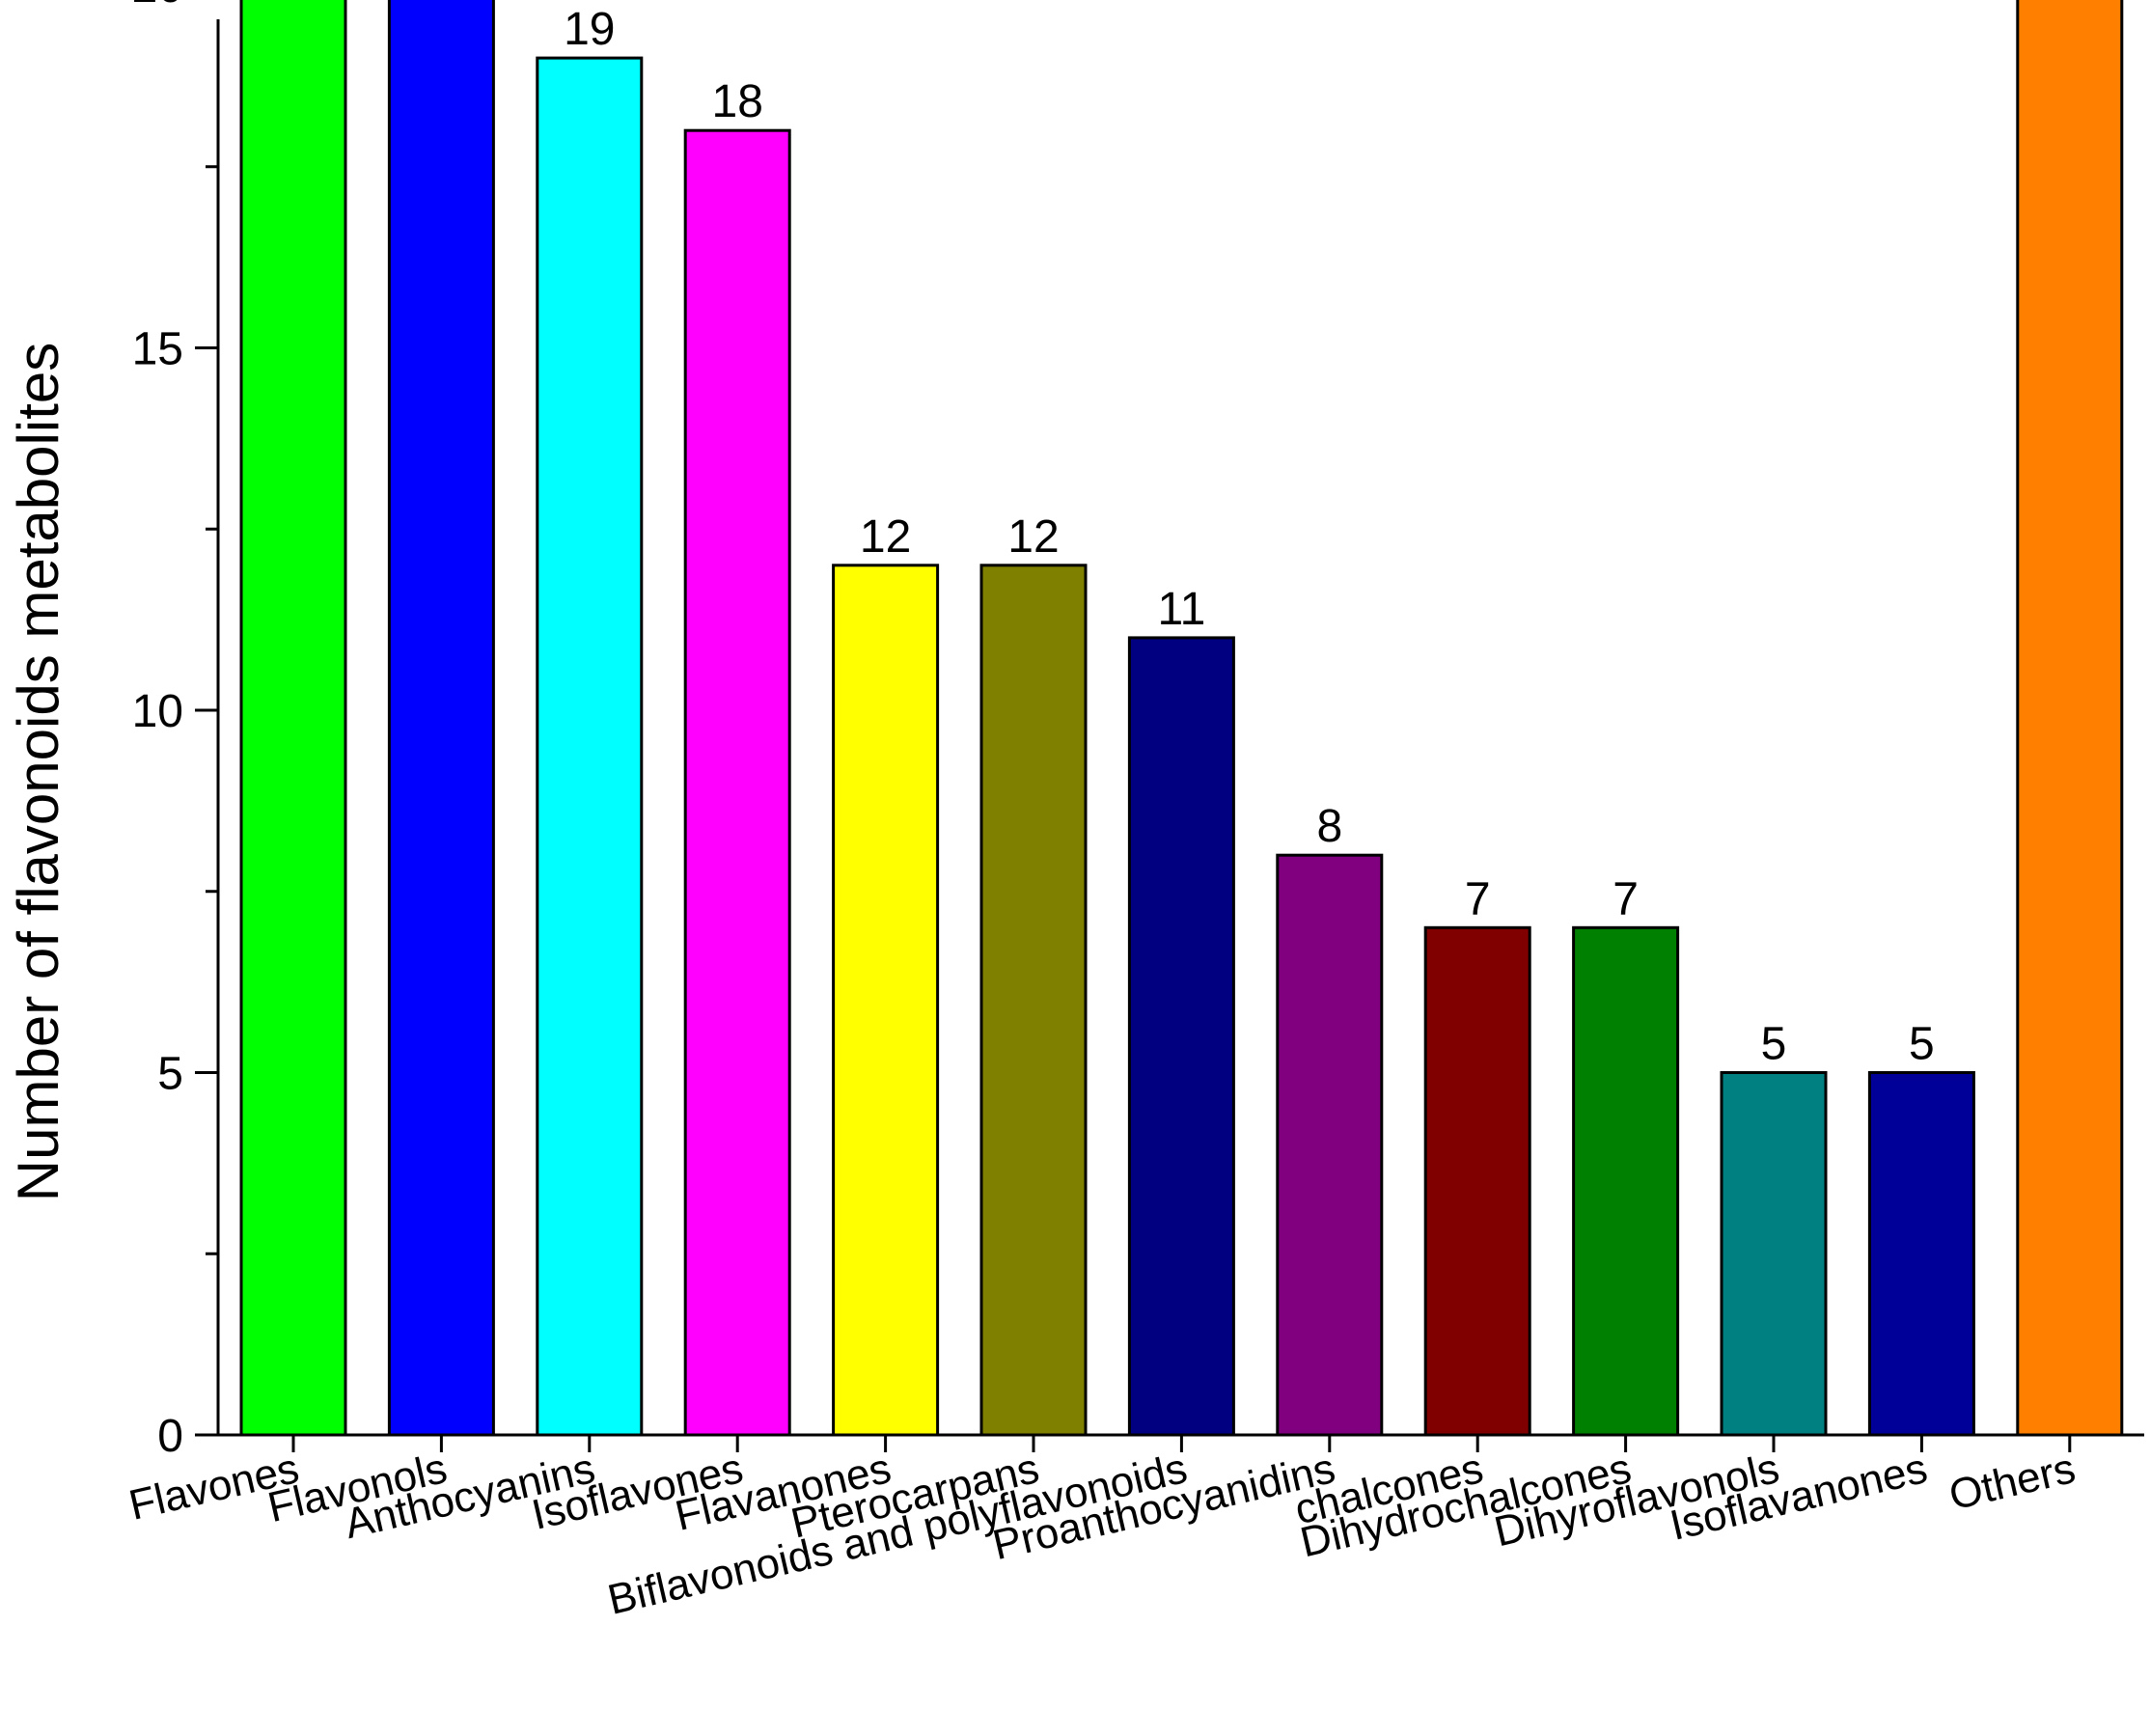 This screenshot has width=2150, height=1736. Describe the element at coordinates (157, 7) in the screenshot. I see `y-tick-label: 20` at that location.